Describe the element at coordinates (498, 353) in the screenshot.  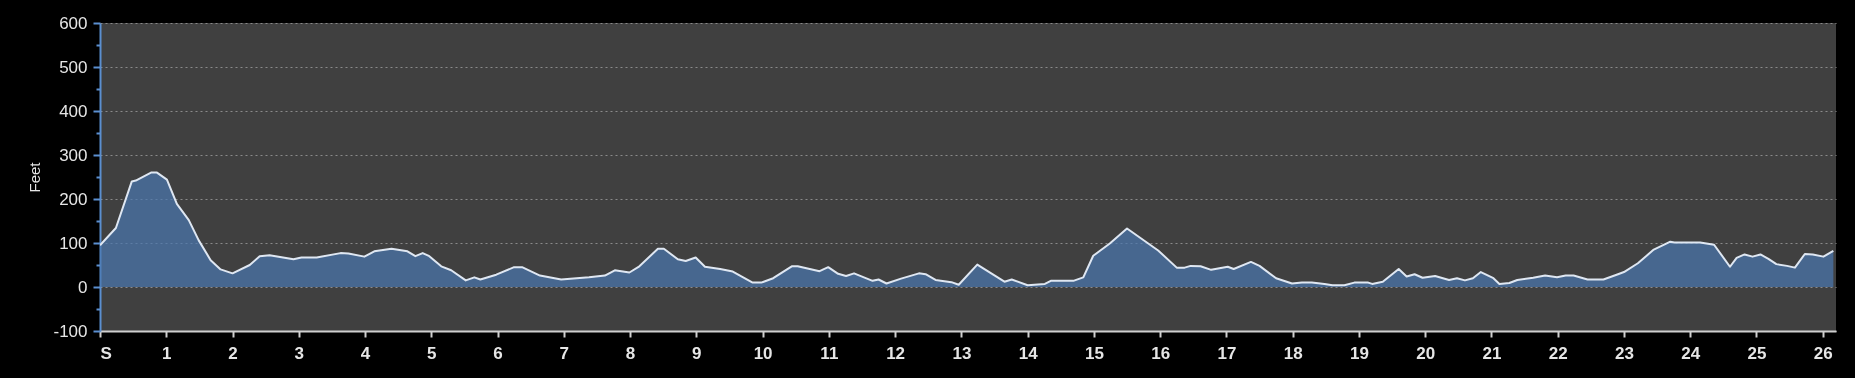
I see `x-tick-label: 6` at that location.